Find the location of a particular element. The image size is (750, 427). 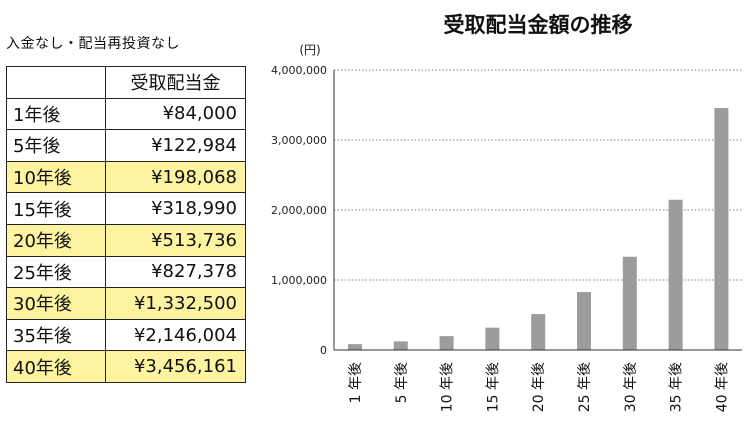

row-label: 15年後 is located at coordinates (56, 208).